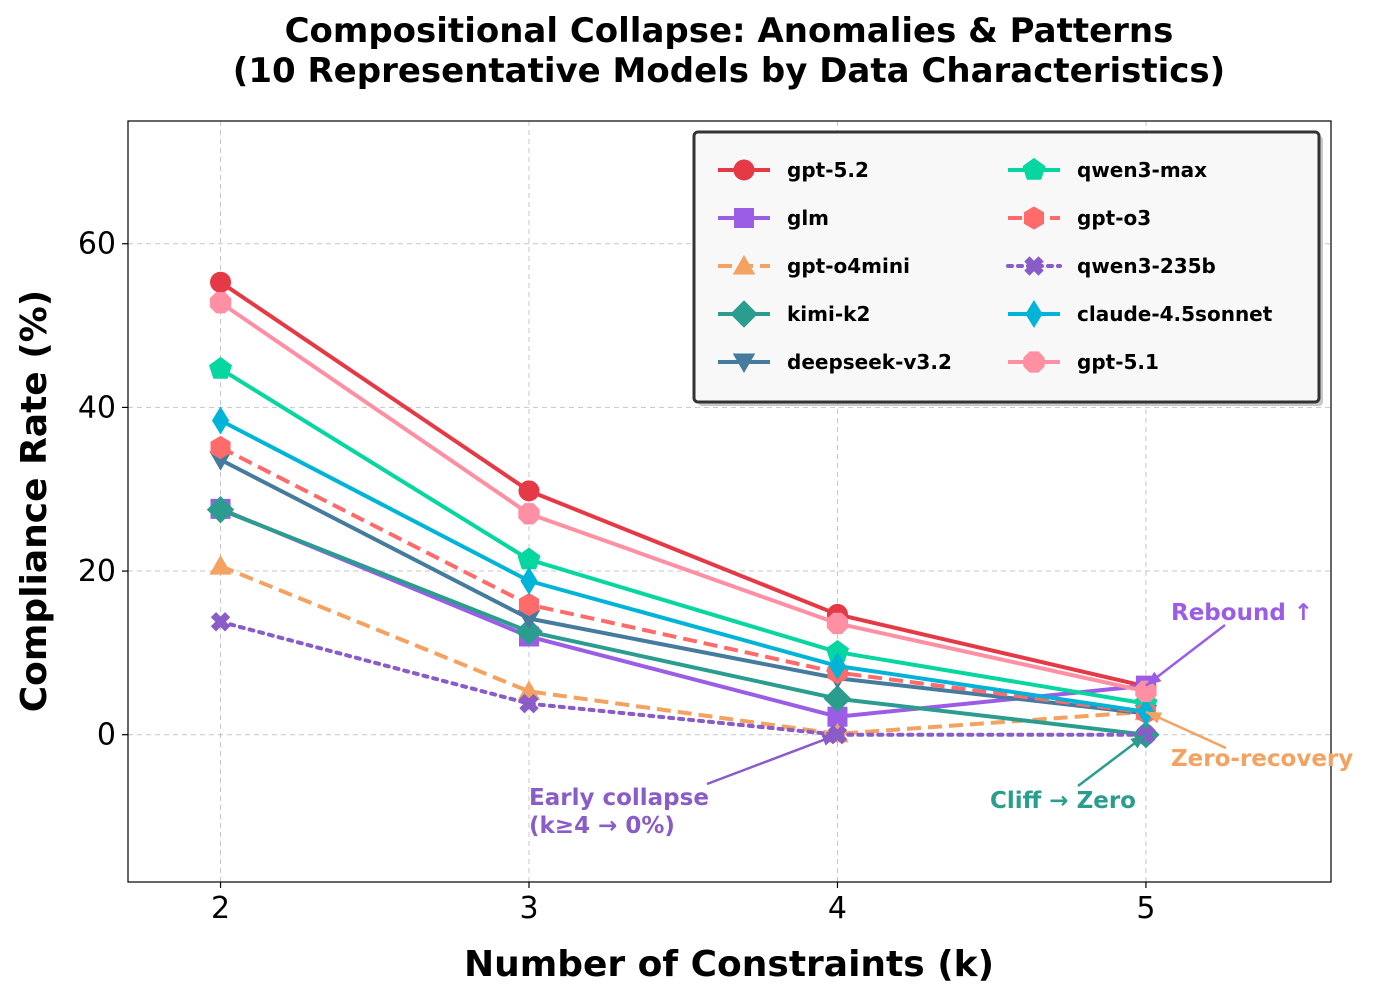  I want to click on legend-label: claude-4.5sonnet, so click(1175, 314).